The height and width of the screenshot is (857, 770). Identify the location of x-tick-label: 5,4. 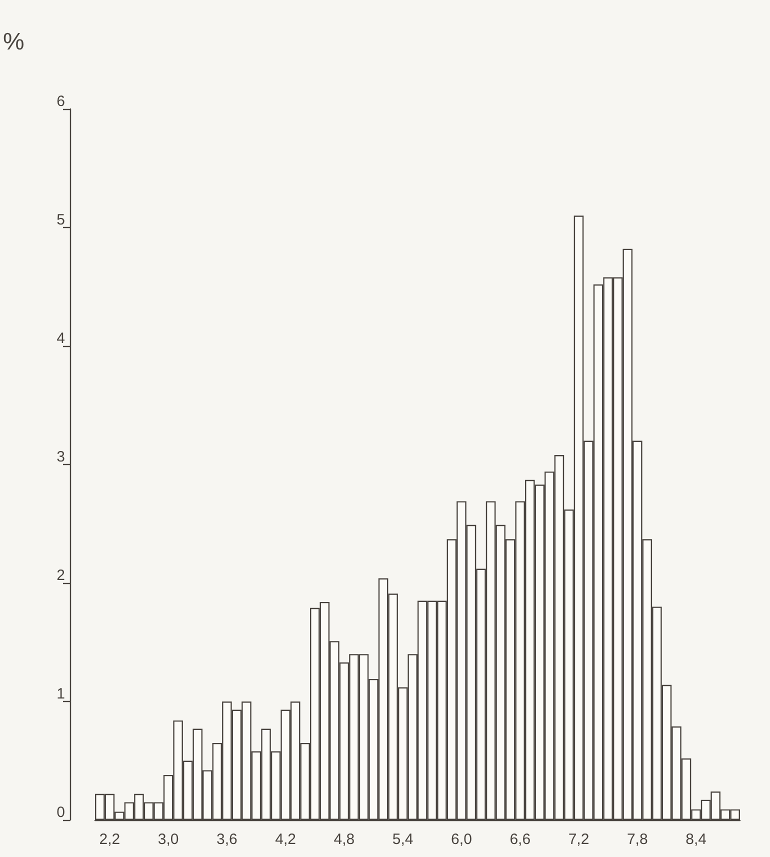
(403, 839).